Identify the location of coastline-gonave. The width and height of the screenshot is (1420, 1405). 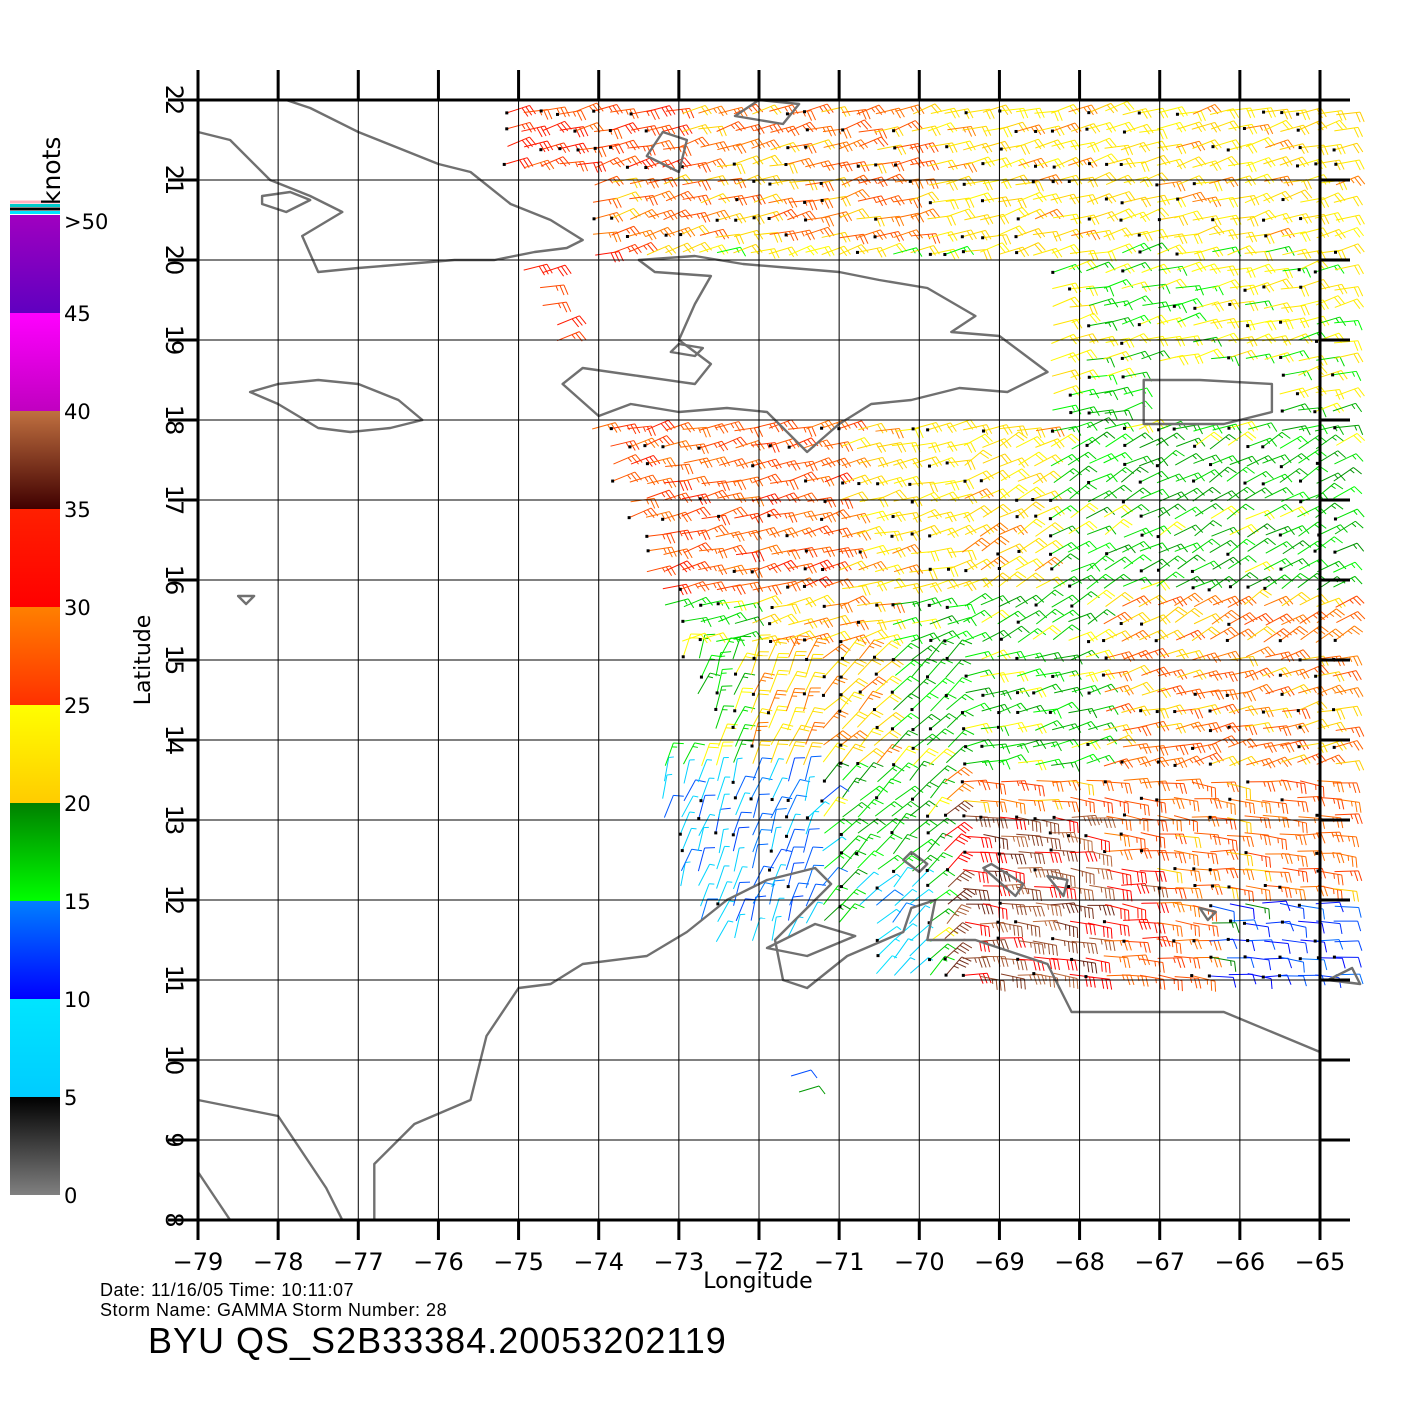
(687, 350).